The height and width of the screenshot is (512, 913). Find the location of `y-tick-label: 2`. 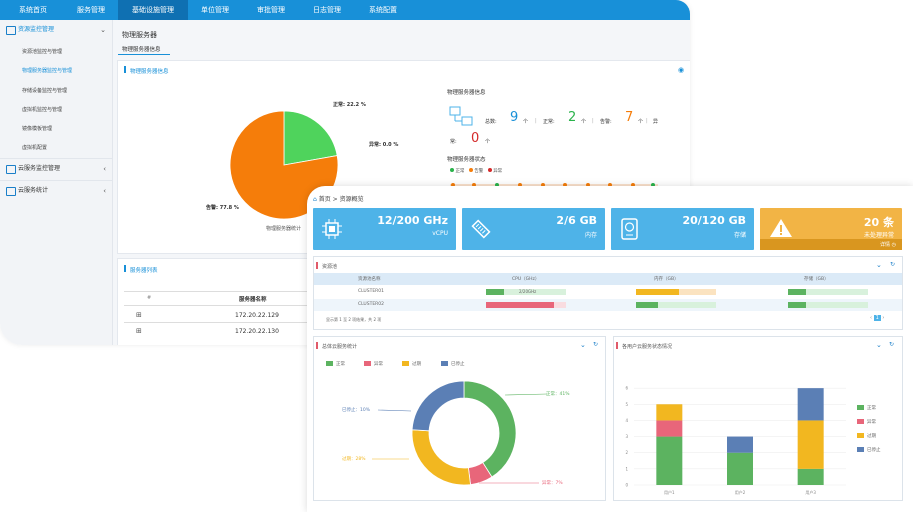

y-tick-label: 2 is located at coordinates (626, 452).